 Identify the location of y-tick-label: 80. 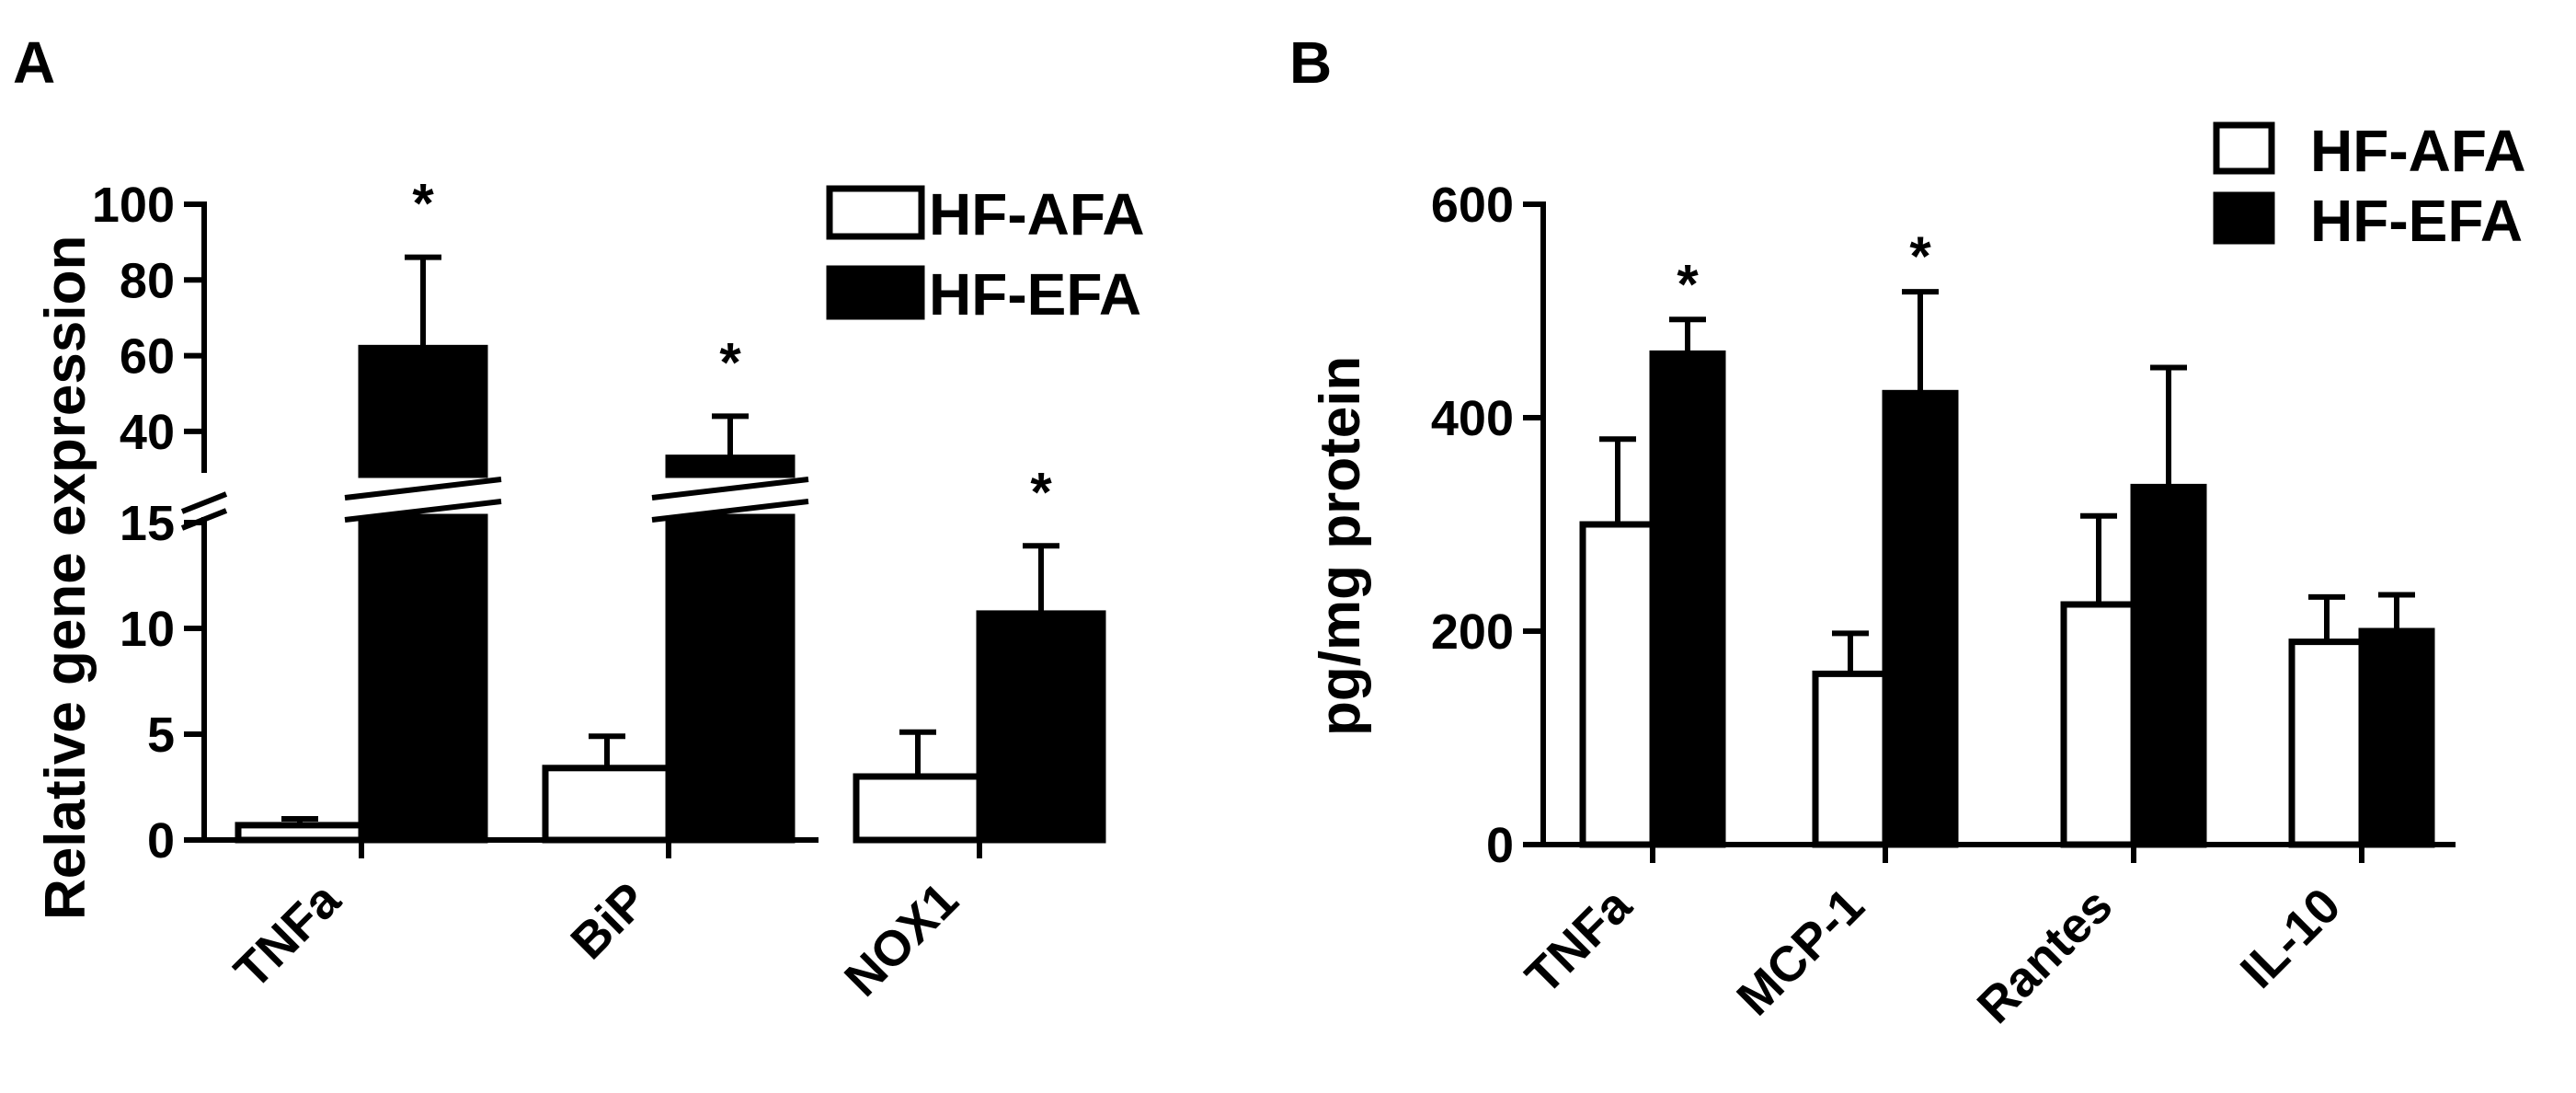
(147, 280).